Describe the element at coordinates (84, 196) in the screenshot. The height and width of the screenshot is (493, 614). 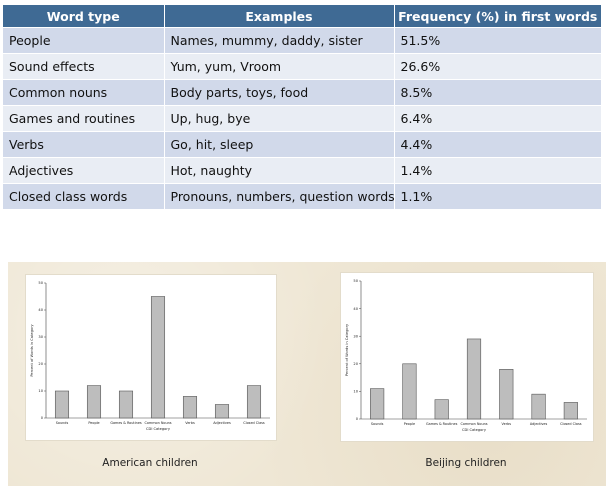
I see `word-type-cell: Closed class words` at that location.